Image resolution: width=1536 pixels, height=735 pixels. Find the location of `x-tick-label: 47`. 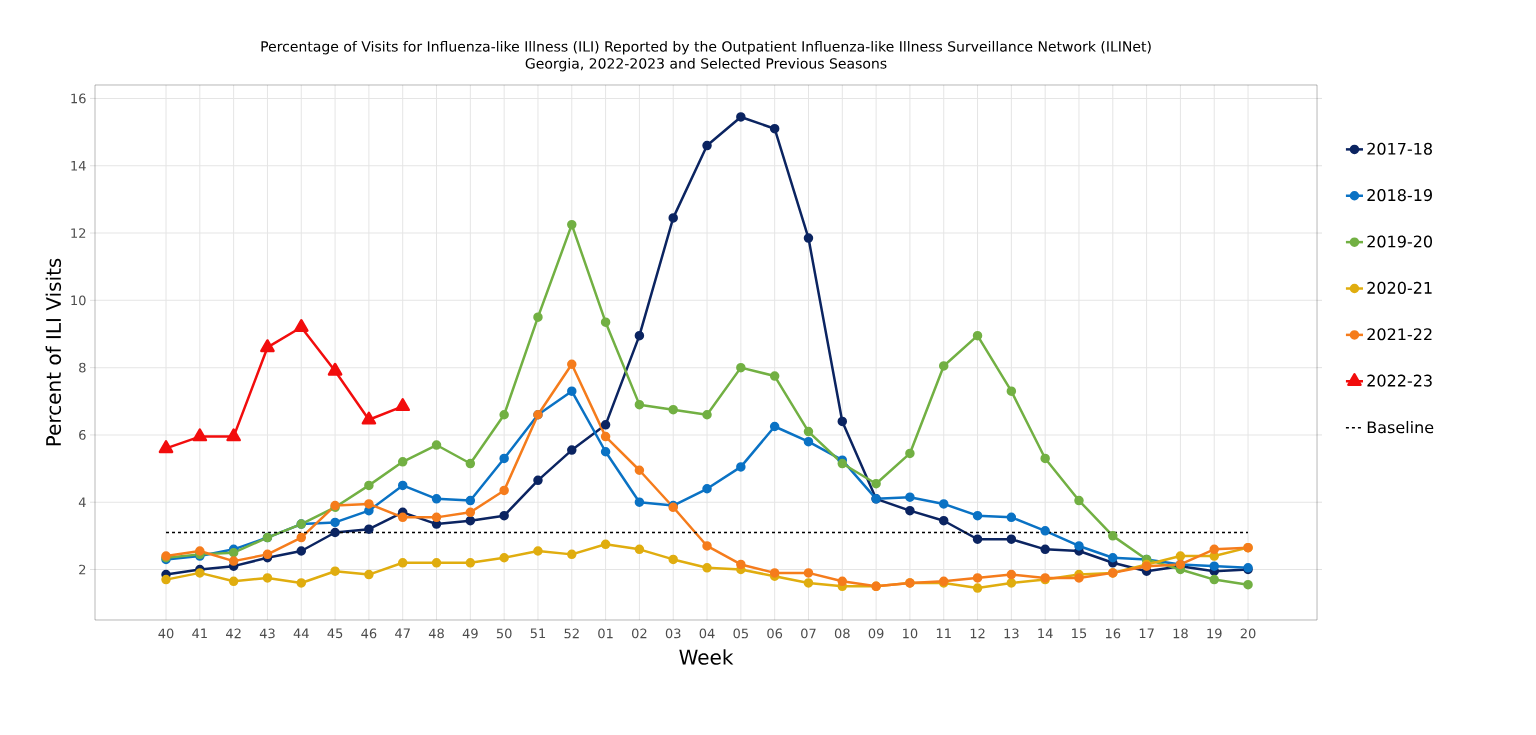

x-tick-label: 47 is located at coordinates (402, 633).